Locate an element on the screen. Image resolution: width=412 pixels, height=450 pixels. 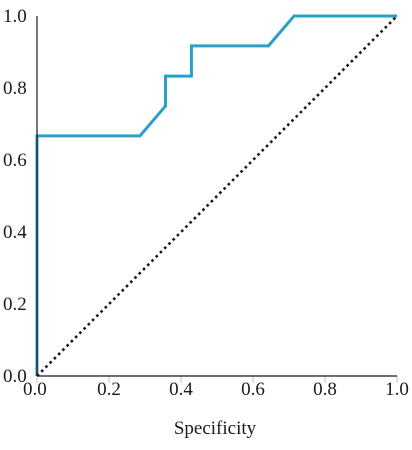
y-tick-label: 0.8 is located at coordinates (15, 88).